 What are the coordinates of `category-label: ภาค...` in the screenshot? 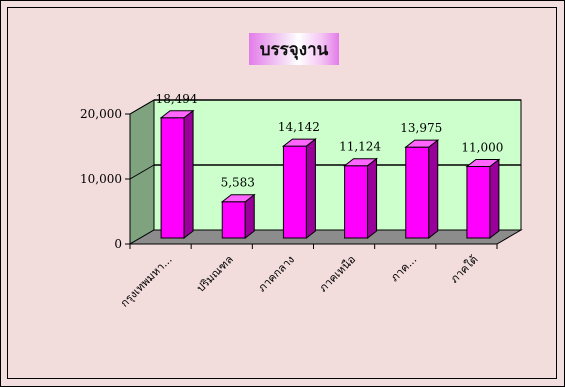 It's located at (403, 268).